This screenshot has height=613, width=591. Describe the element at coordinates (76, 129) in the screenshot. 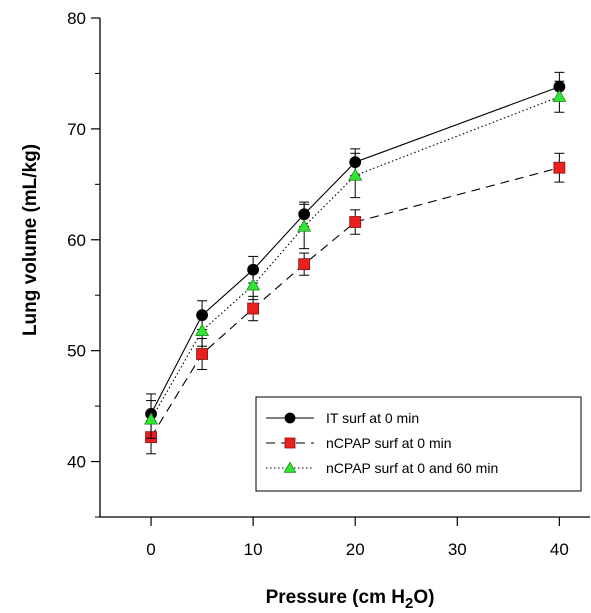

I see `y-tick-label: 70` at that location.